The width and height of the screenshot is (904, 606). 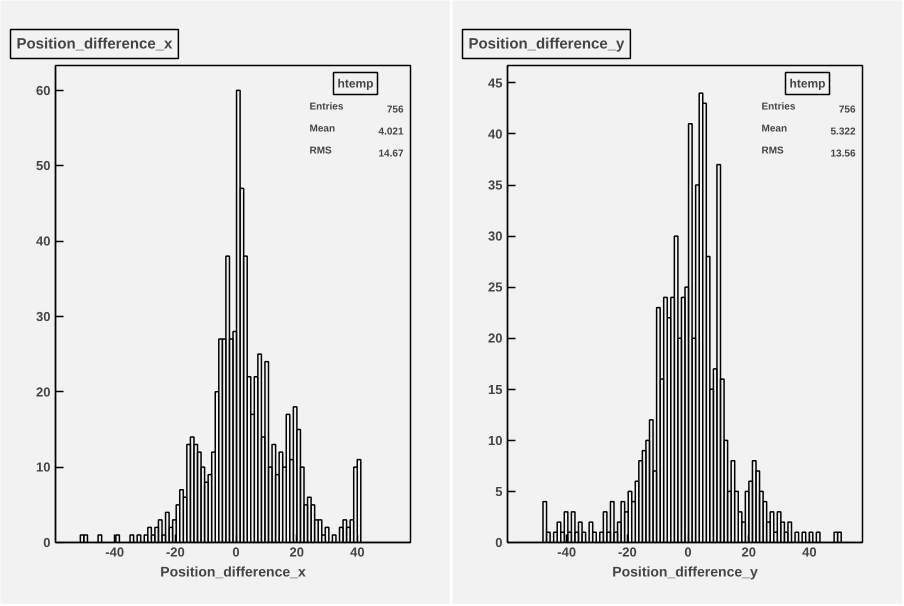 What do you see at coordinates (547, 44) in the screenshot?
I see `chart-title: Position_difference_y` at bounding box center [547, 44].